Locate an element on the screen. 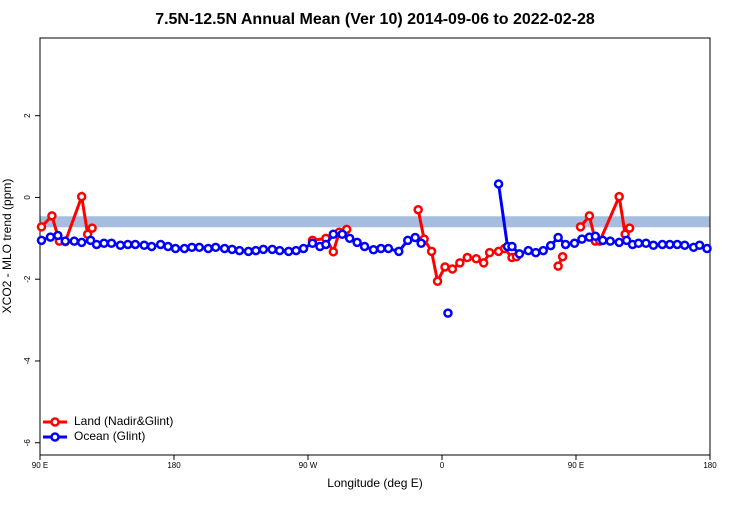  legend-label: Ocean (Glint) is located at coordinates (109, 436).